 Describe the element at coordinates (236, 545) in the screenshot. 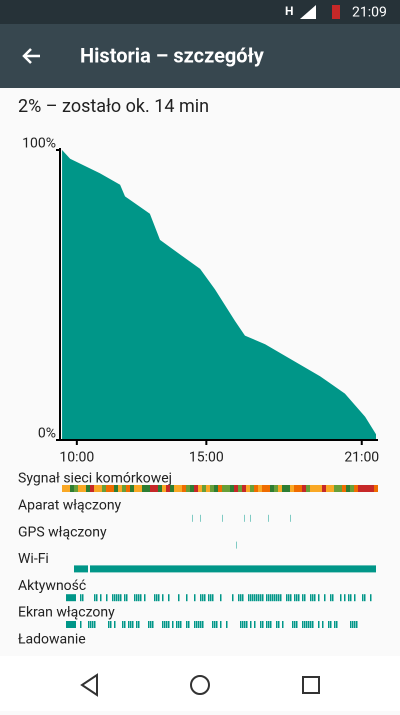

I see `gps-segment` at that location.